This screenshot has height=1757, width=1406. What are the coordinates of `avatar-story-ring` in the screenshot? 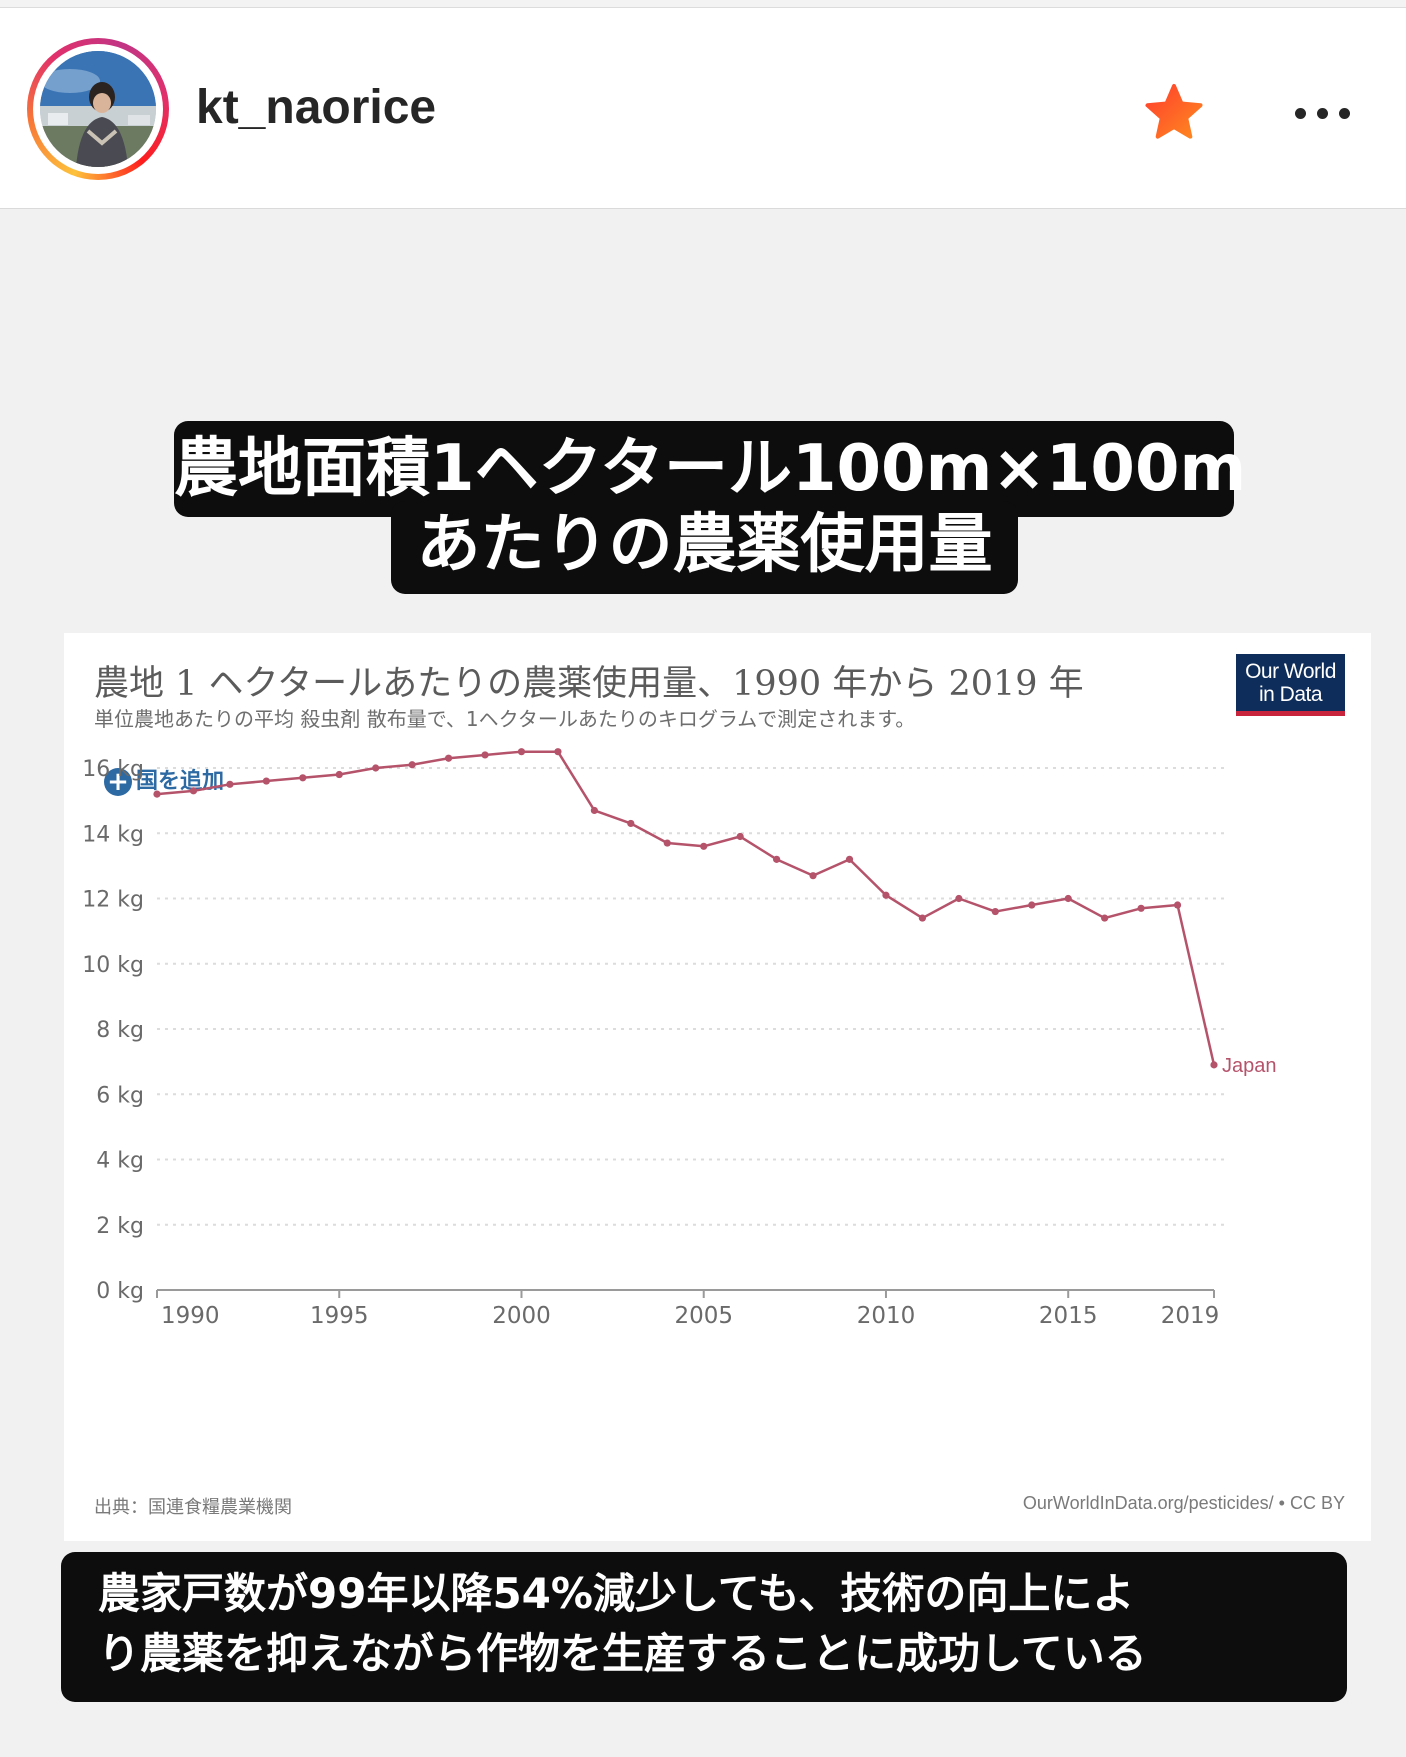 It's located at (98, 109).